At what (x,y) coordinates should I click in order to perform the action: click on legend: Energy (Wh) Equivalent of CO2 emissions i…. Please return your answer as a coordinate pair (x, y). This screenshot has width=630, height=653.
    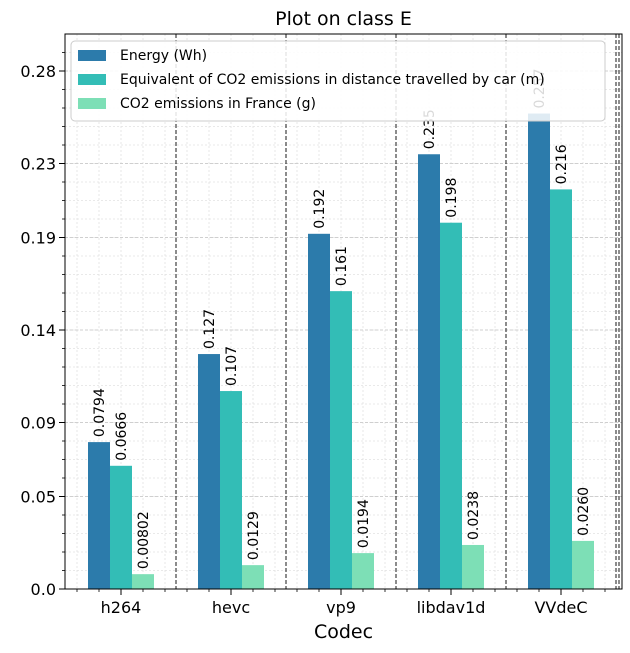
    Looking at the image, I should click on (338, 81).